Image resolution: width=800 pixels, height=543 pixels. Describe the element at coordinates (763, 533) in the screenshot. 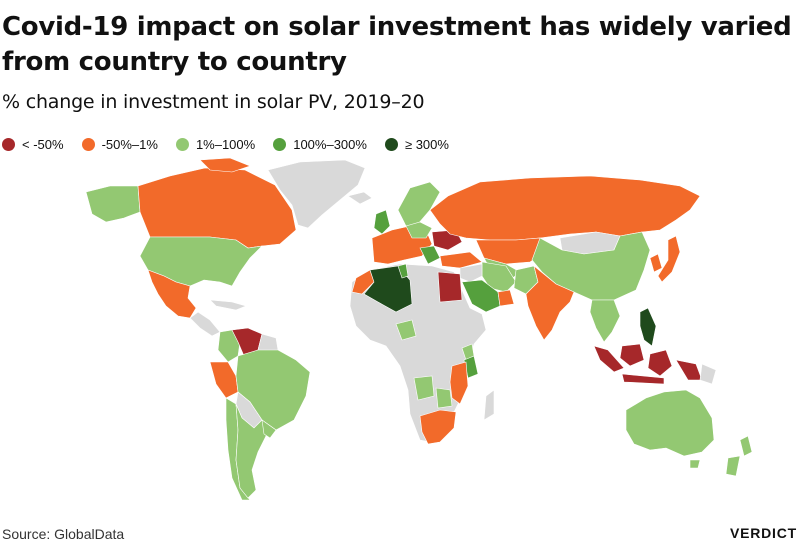

I see `brand-logo: VERDICT` at that location.